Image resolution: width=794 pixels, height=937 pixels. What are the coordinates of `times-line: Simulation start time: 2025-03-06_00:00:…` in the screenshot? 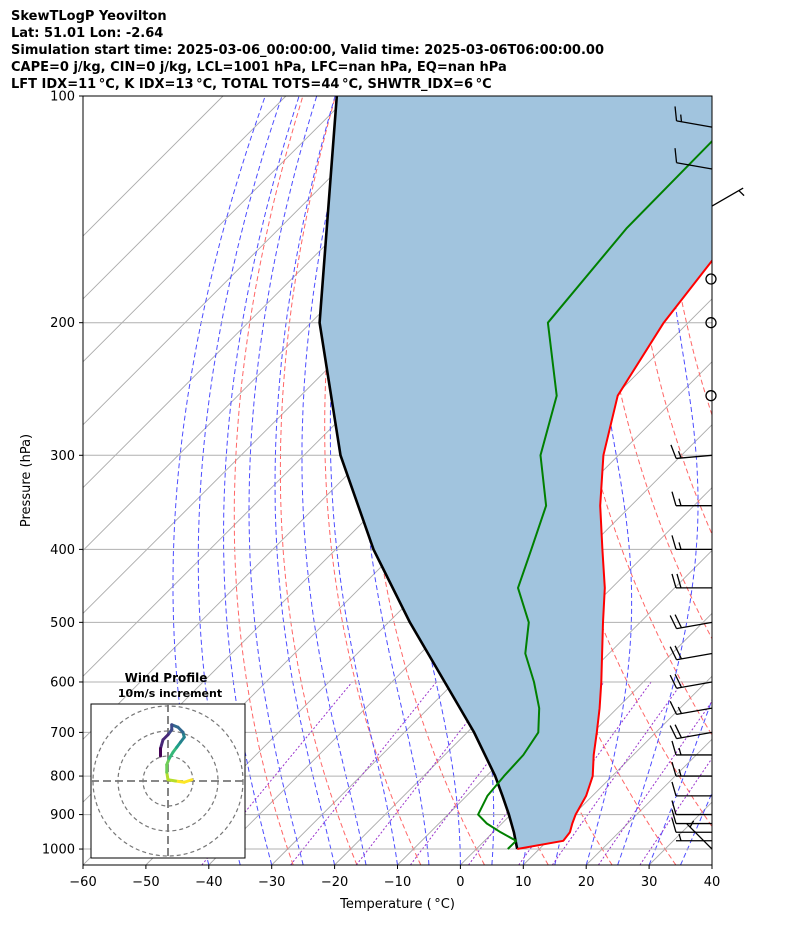 It's located at (307, 50).